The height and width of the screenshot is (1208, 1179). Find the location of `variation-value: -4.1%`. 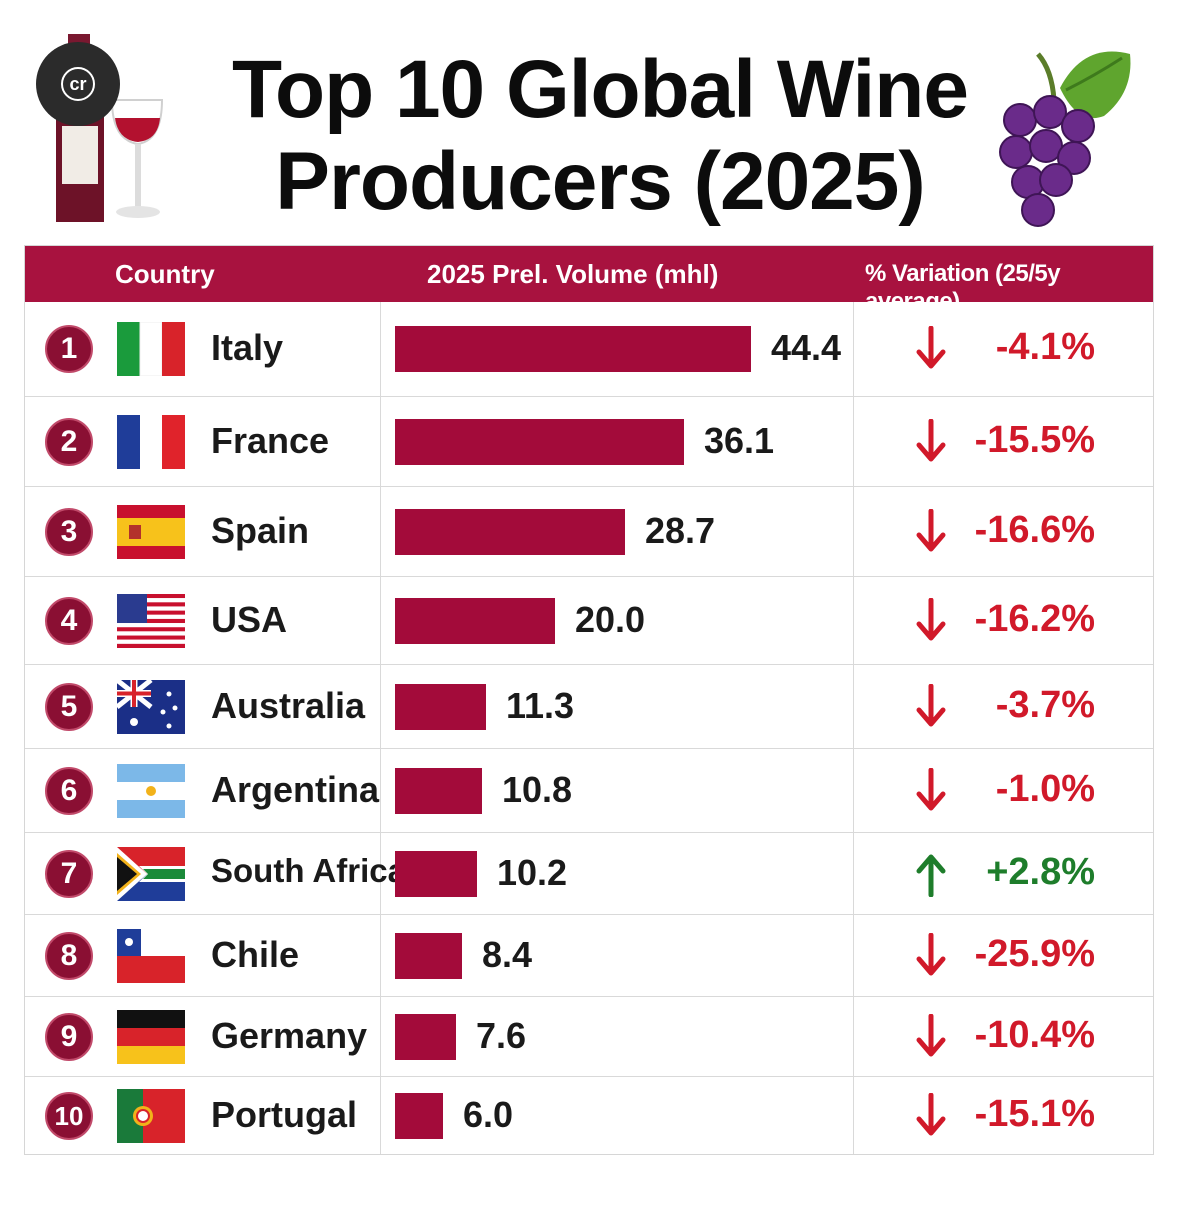

variation-value: -4.1% is located at coordinates (1045, 347).